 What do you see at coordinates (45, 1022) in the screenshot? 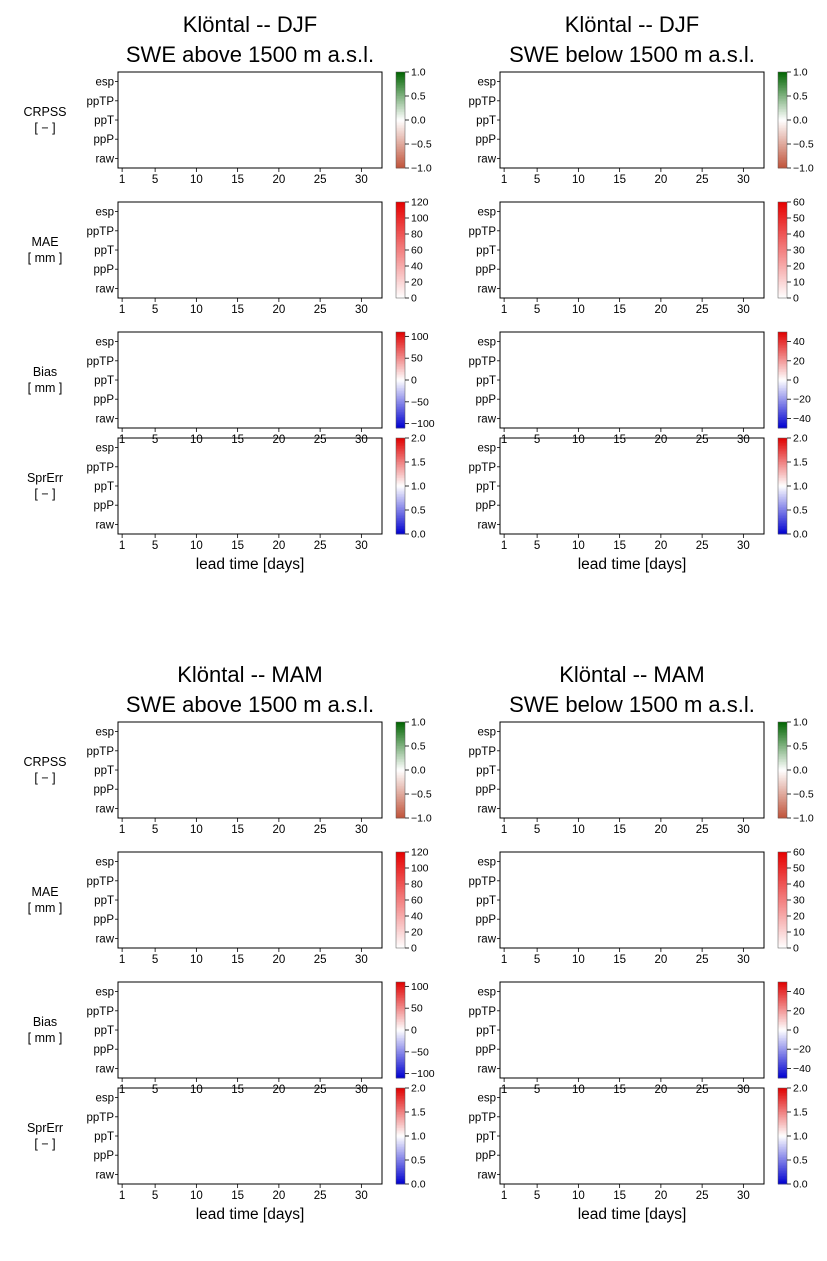
I see `metric-label: Bias` at bounding box center [45, 1022].